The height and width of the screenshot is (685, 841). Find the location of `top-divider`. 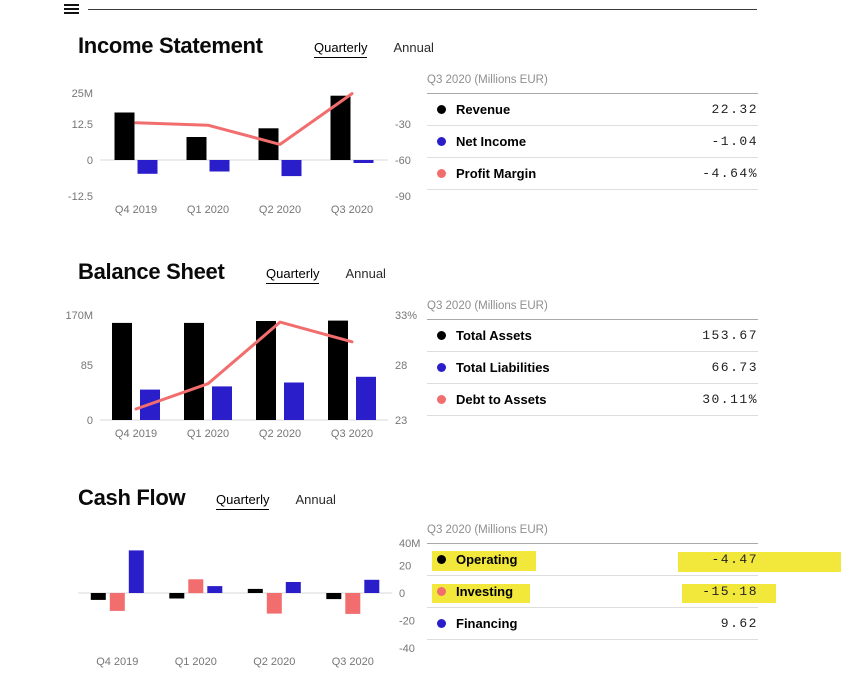

top-divider is located at coordinates (422, 9).